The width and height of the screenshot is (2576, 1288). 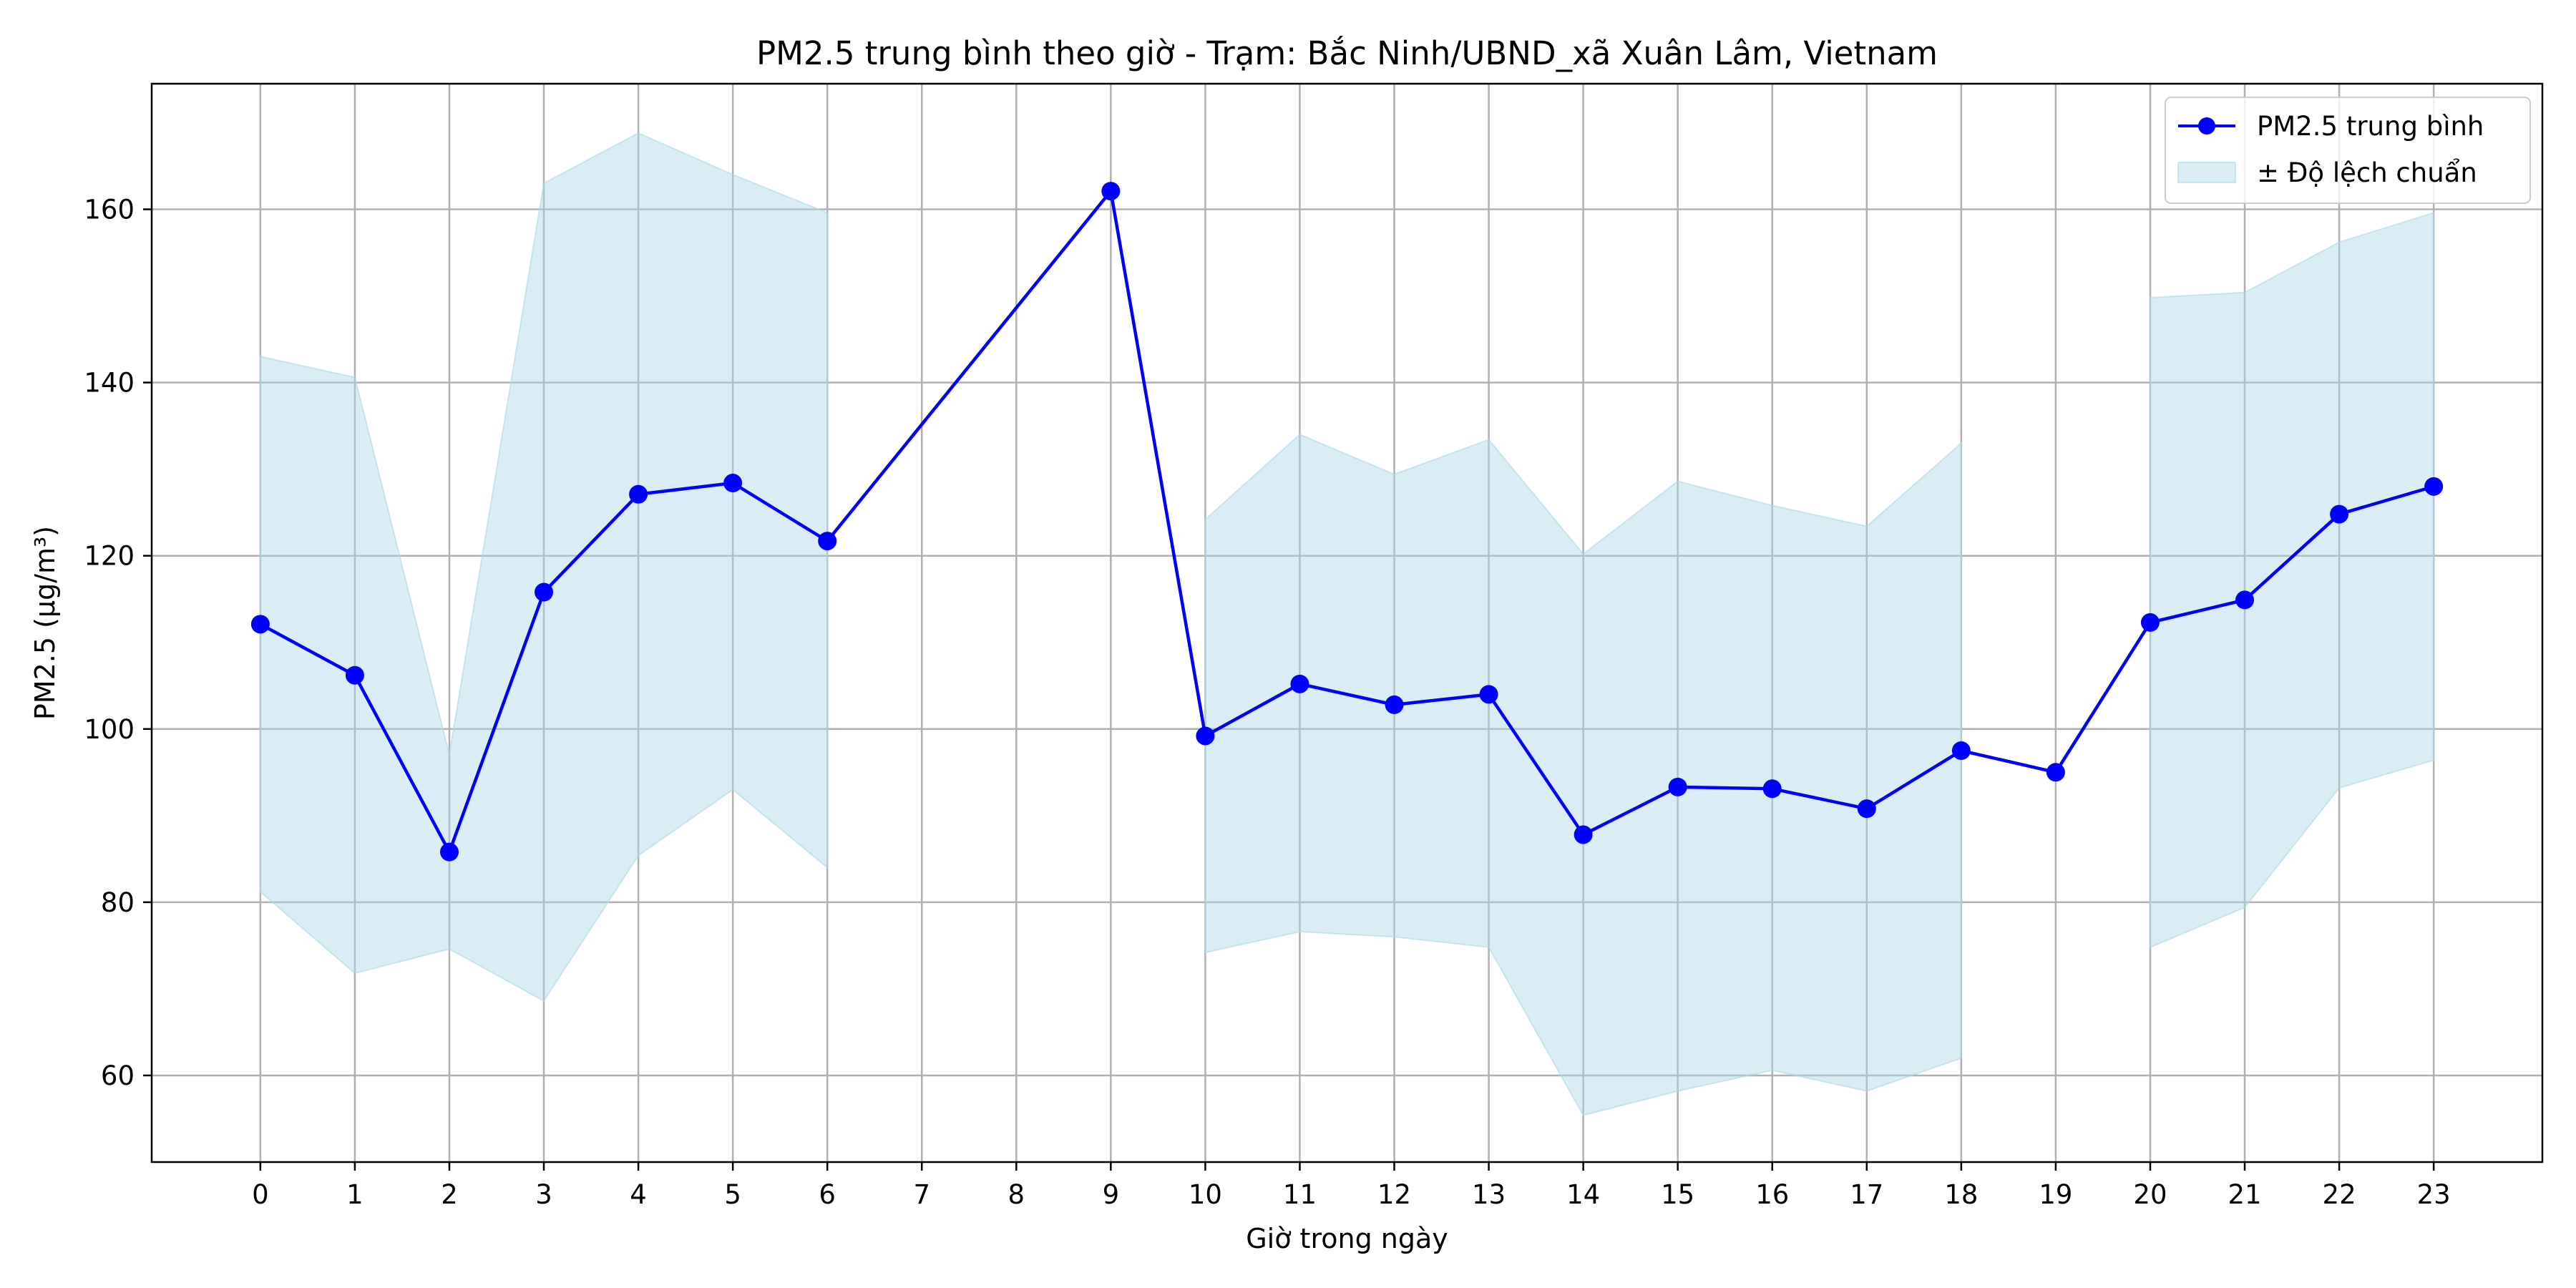 What do you see at coordinates (2434, 1194) in the screenshot?
I see `x-tick-label: 23` at bounding box center [2434, 1194].